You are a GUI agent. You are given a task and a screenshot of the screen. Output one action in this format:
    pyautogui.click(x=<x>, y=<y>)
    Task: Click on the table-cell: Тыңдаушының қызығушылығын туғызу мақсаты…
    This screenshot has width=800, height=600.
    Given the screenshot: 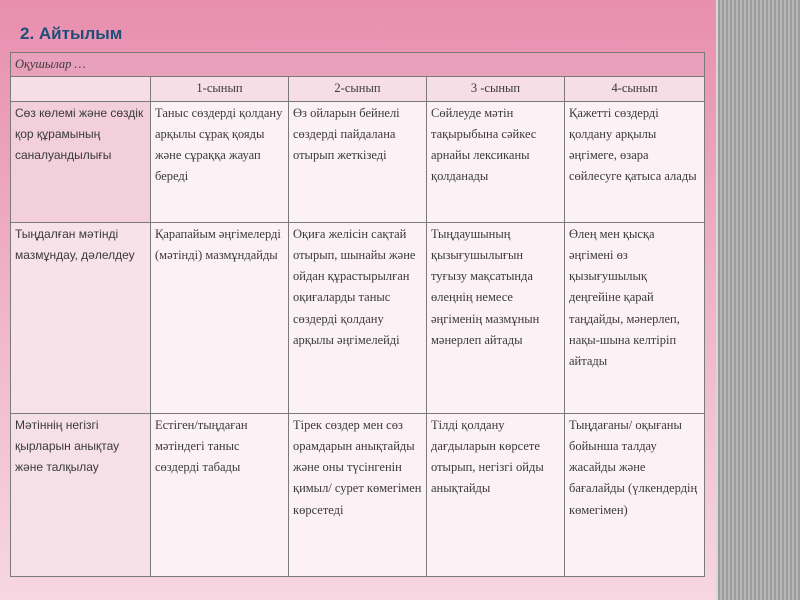 What is the action you would take?
    pyautogui.click(x=495, y=317)
    